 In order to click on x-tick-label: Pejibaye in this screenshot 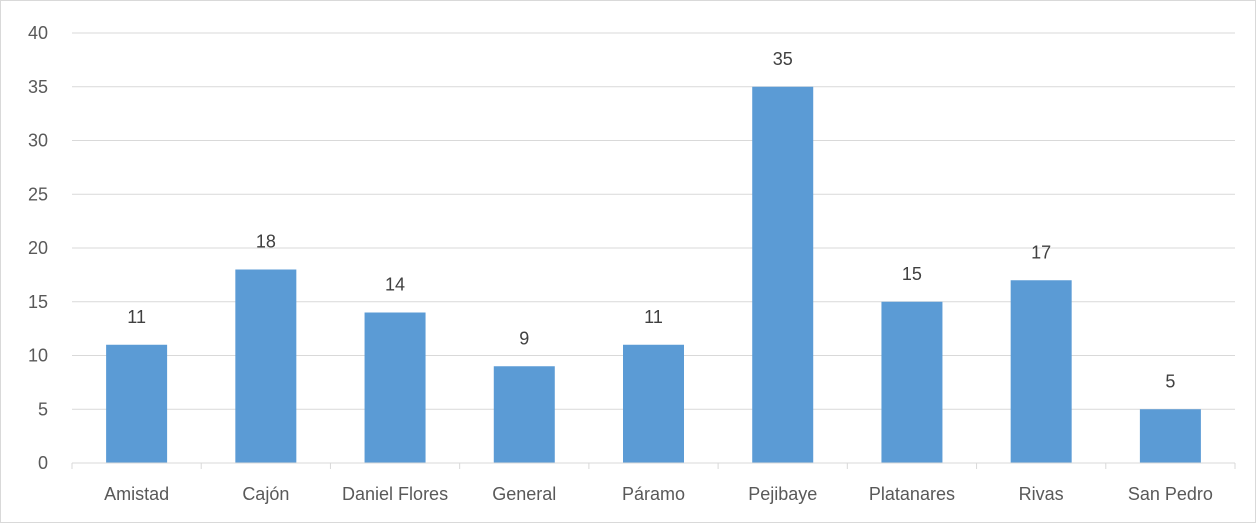, I will do `click(782, 494)`.